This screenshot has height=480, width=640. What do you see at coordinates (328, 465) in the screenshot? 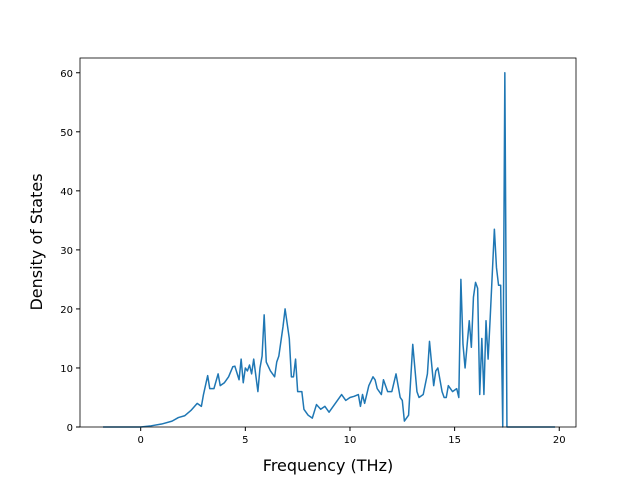
I see `x-axis-label: Frequency (THz)` at bounding box center [328, 465].